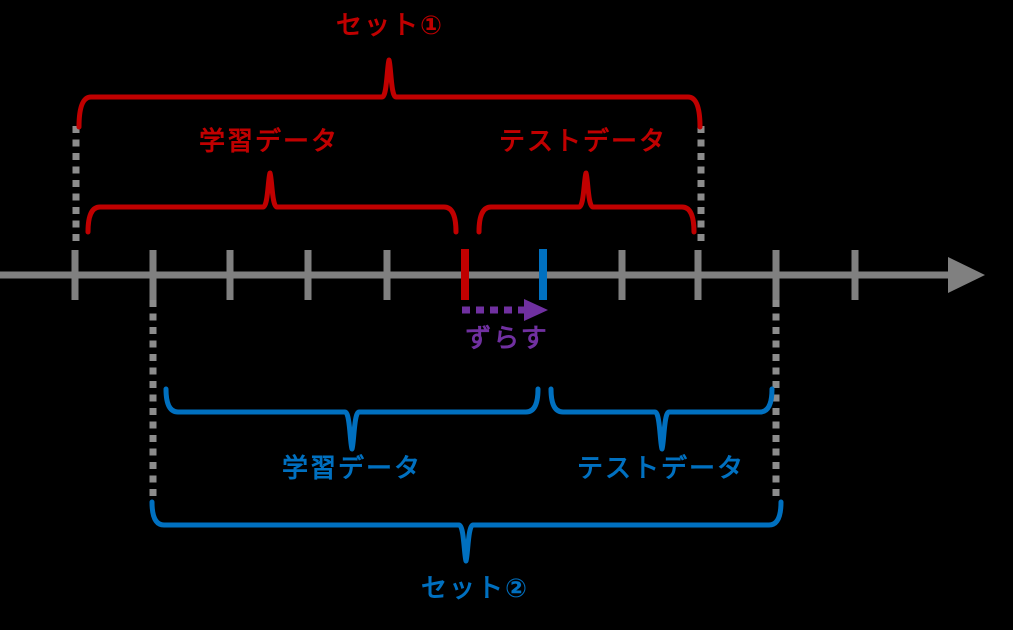 The height and width of the screenshot is (630, 1013). What do you see at coordinates (536, 310) in the screenshot?
I see `shift-arrowhead-icon` at bounding box center [536, 310].